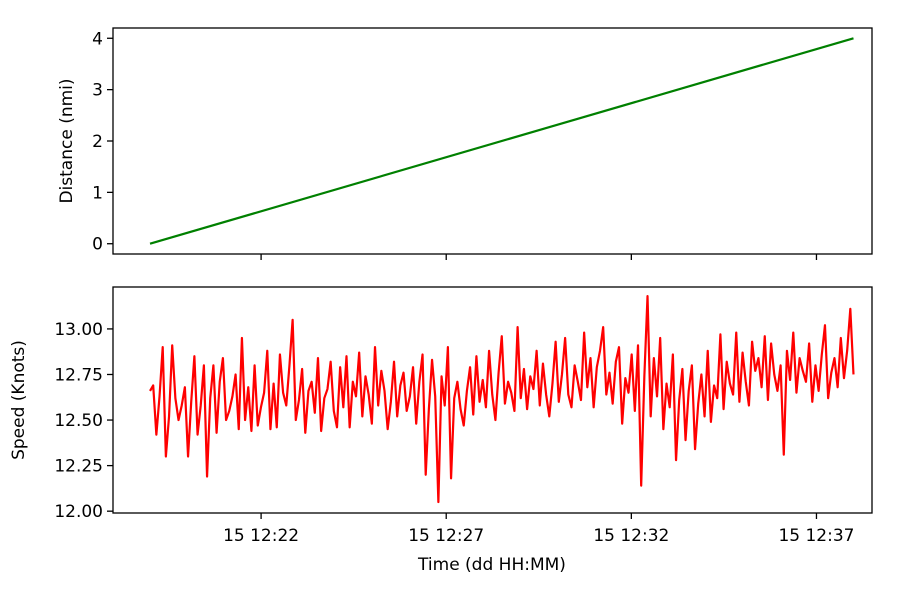 The height and width of the screenshot is (600, 900). What do you see at coordinates (78, 421) in the screenshot?
I see `speed-y-tick-label: 12.50` at bounding box center [78, 421].